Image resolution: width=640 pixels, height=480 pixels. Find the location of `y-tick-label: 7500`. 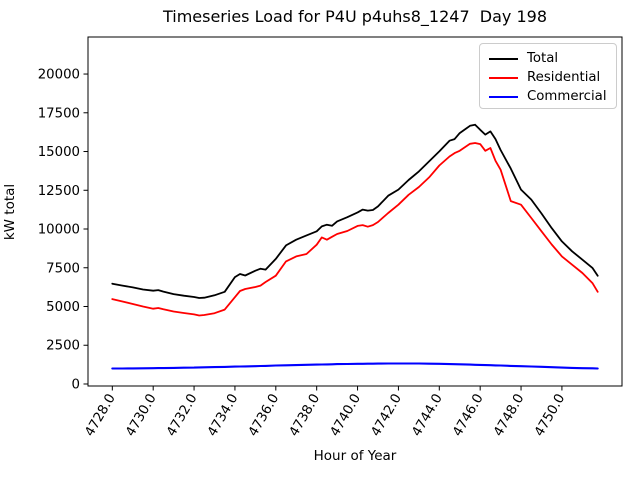

y-tick-label: 7500 is located at coordinates (63, 268).